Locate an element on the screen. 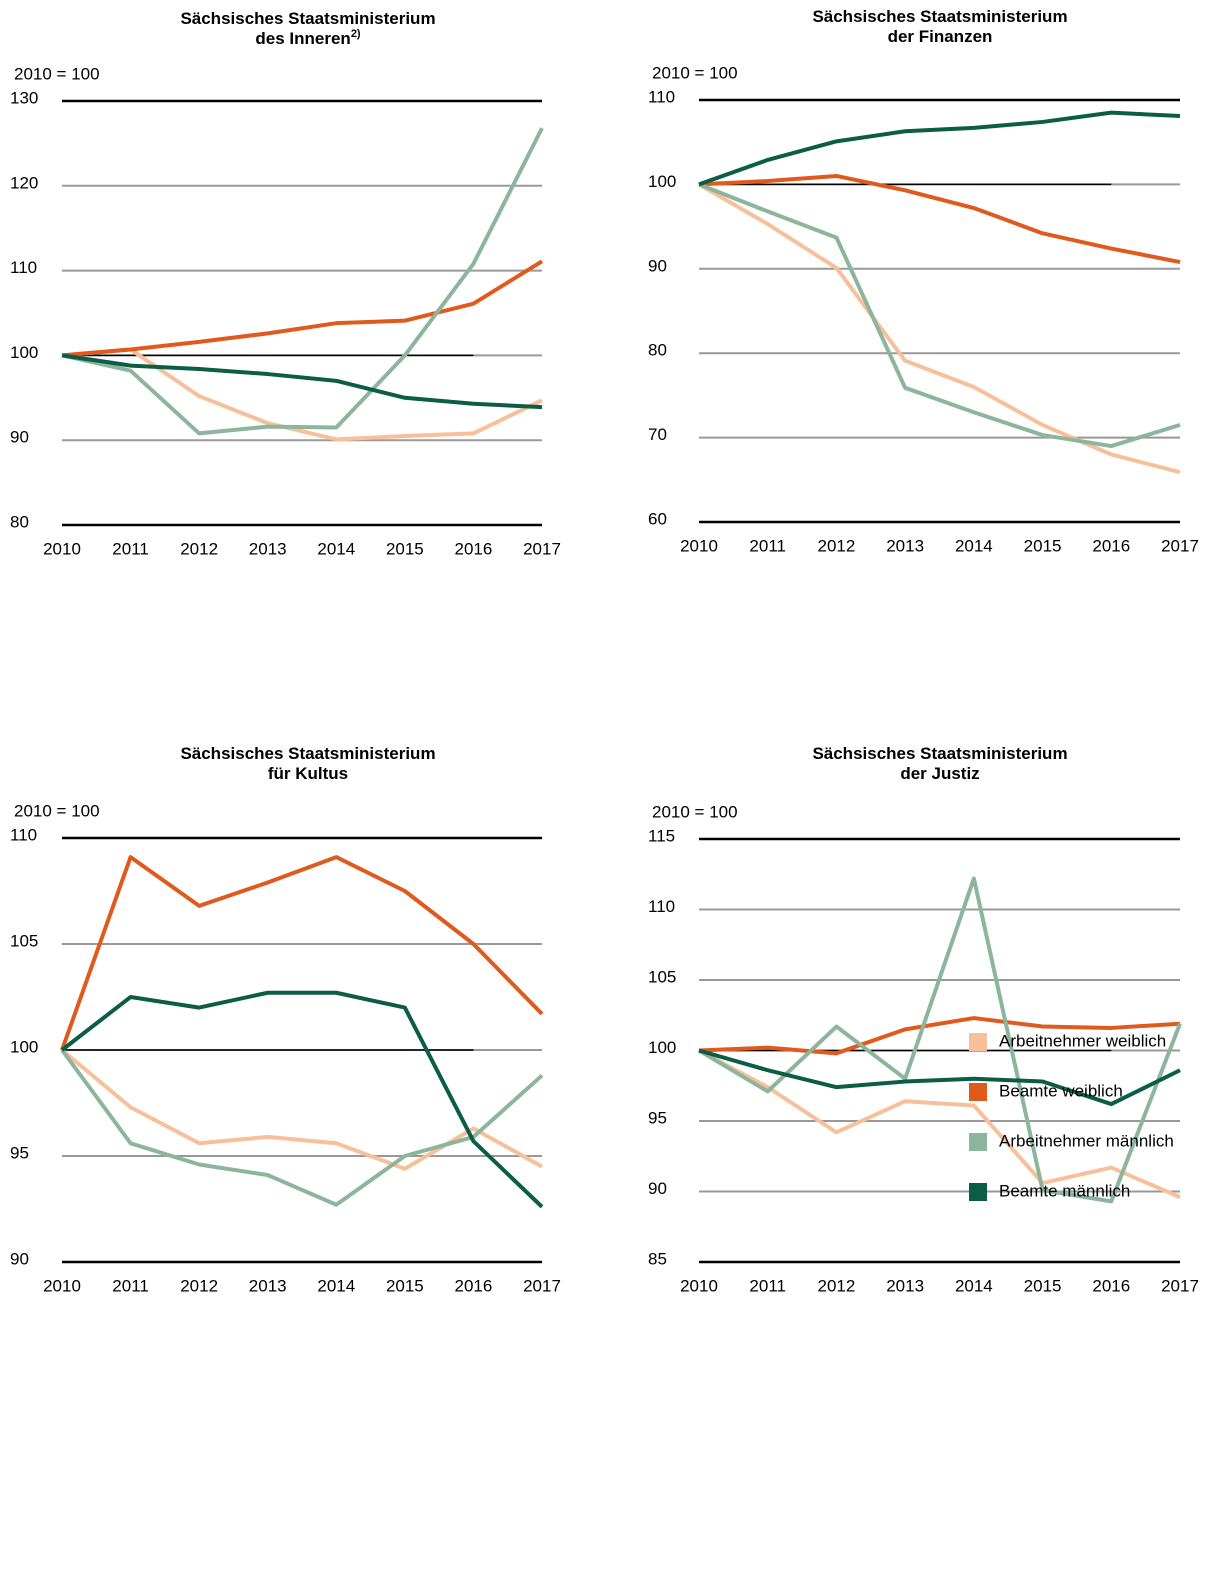 Image resolution: width=1220 pixels, height=1580 pixels. chart-title-line: der Justiz is located at coordinates (939, 773).